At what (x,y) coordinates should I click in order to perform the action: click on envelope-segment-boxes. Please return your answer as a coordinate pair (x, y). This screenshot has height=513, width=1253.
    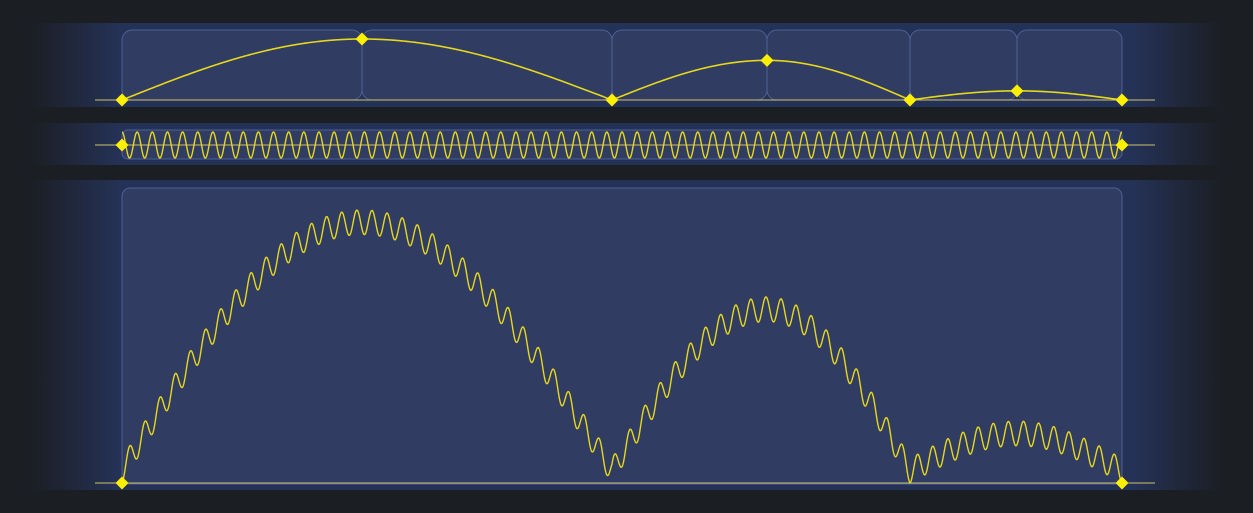
    Looking at the image, I should click on (622, 65).